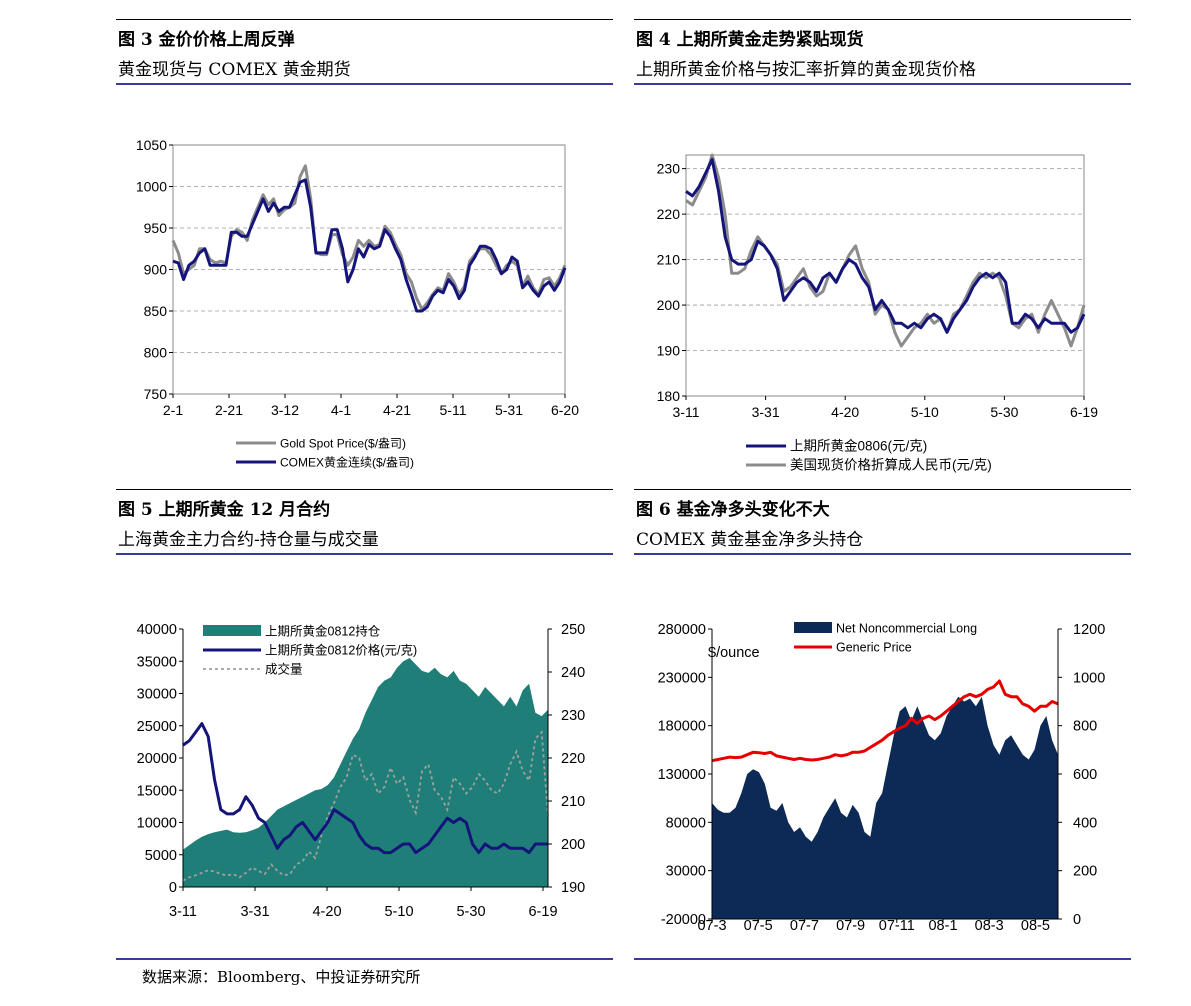  Describe the element at coordinates (989, 926) in the screenshot. I see `x-tick-label: 08-3` at that location.